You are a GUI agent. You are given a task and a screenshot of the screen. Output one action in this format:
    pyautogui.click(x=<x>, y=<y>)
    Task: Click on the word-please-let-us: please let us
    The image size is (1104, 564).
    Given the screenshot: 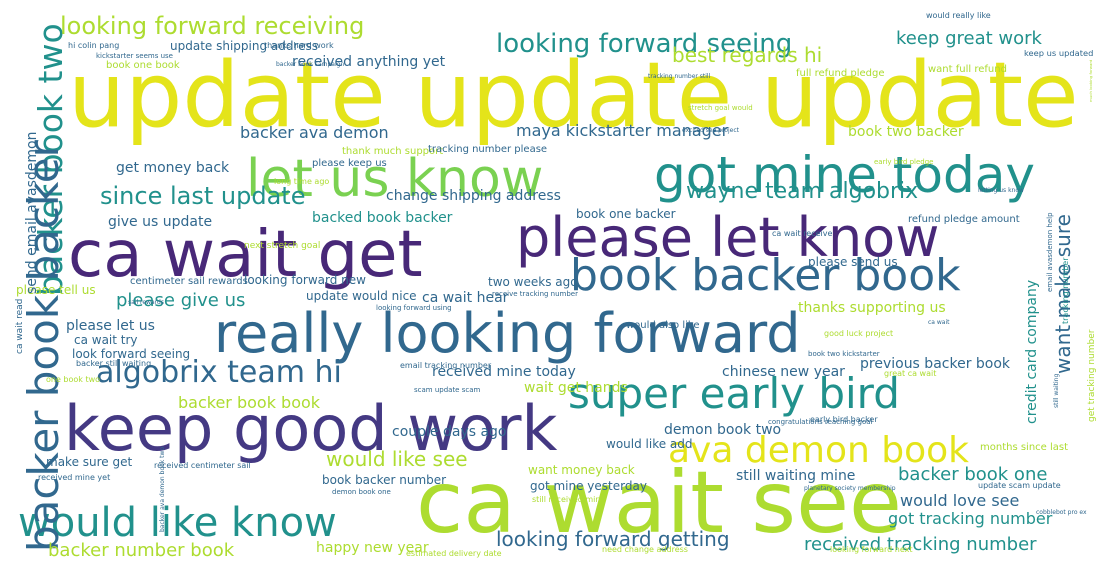 What is the action you would take?
    pyautogui.click(x=110, y=326)
    